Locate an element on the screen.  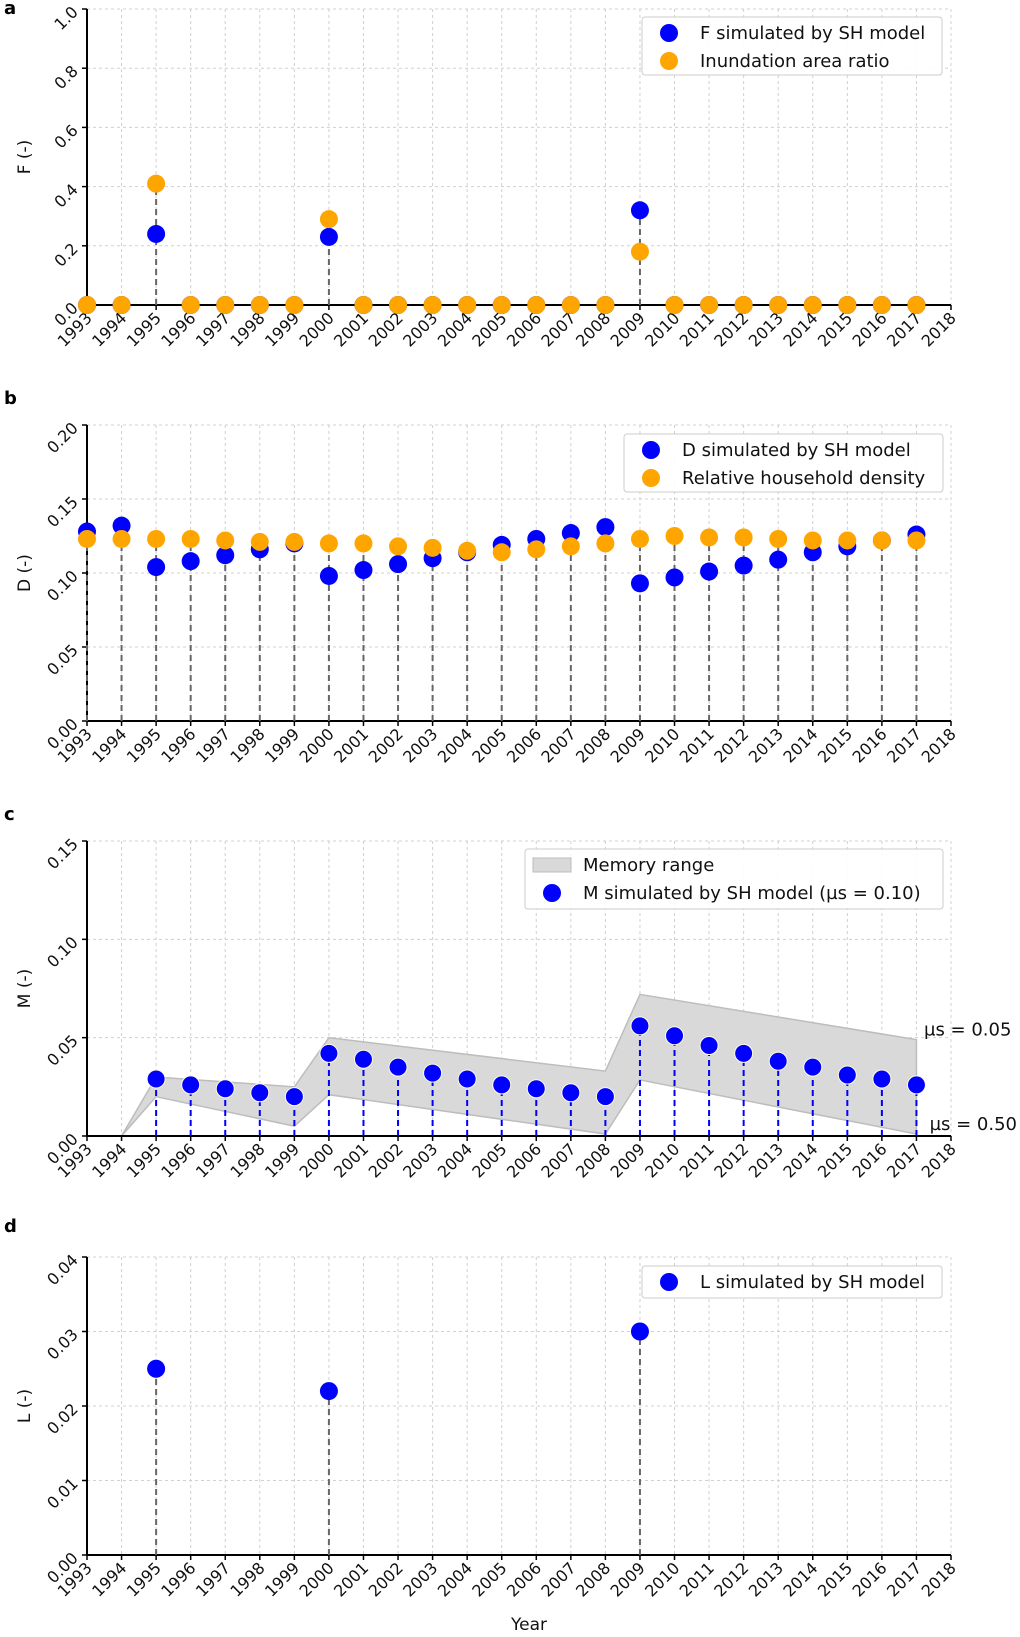
data-point-l is located at coordinates (328, 1391).